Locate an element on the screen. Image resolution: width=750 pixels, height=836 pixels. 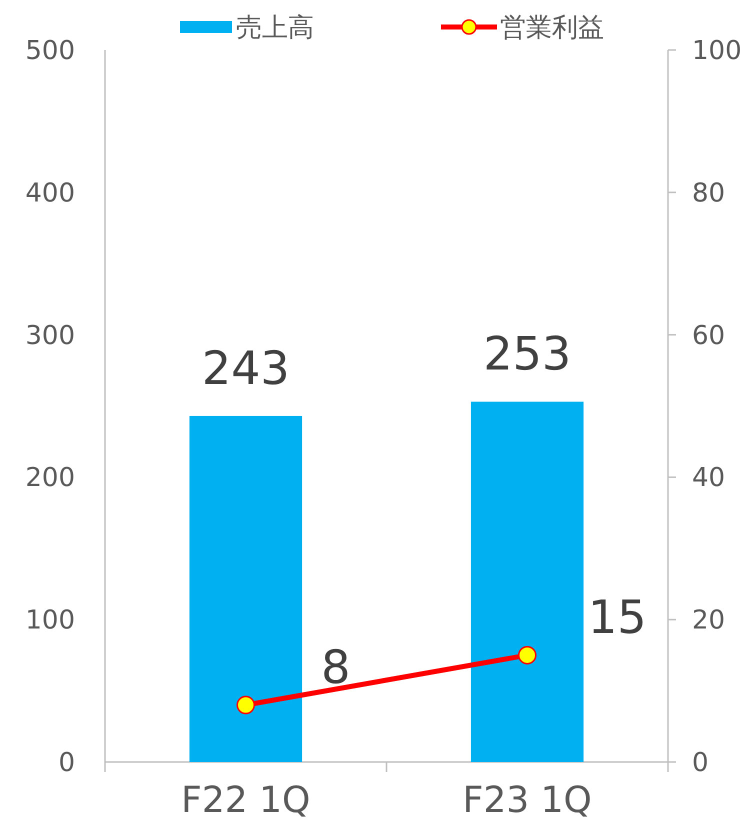
y2-tick-label: 0 is located at coordinates (700, 763).